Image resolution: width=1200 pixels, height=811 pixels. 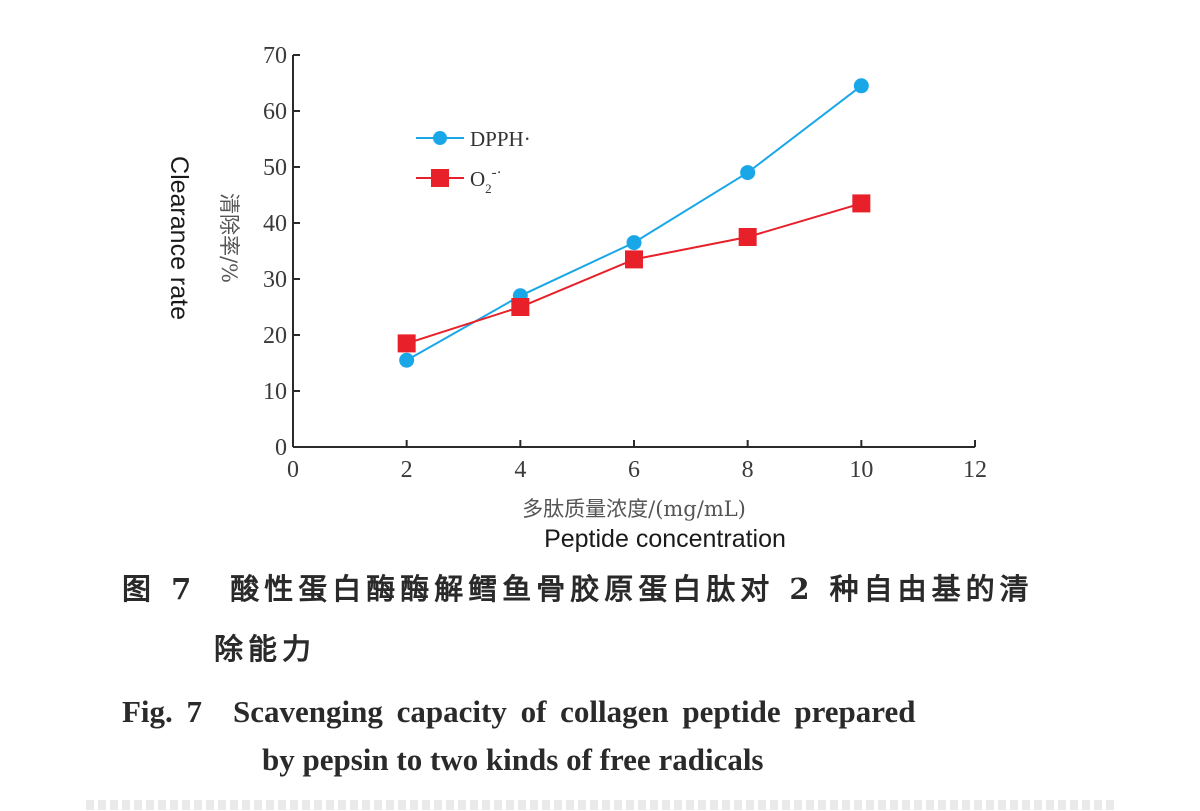 I want to click on y-tick-label: 60, so click(x=275, y=112).